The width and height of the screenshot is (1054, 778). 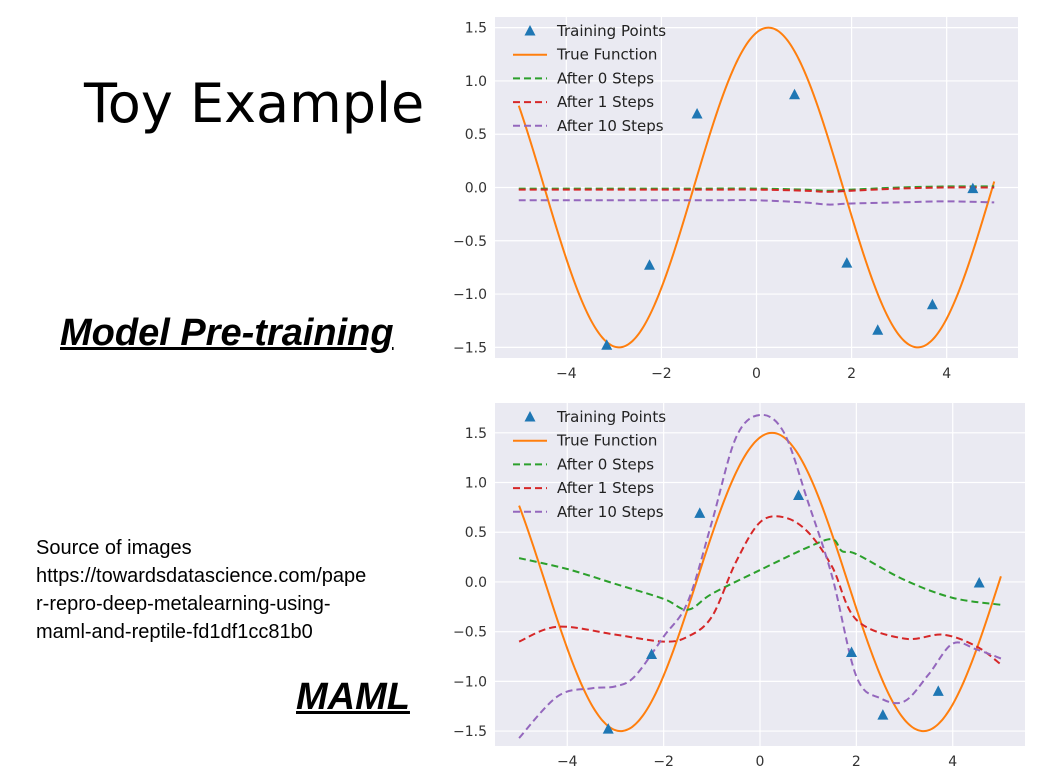 What do you see at coordinates (353, 697) in the screenshot?
I see `maml-label: MAML` at bounding box center [353, 697].